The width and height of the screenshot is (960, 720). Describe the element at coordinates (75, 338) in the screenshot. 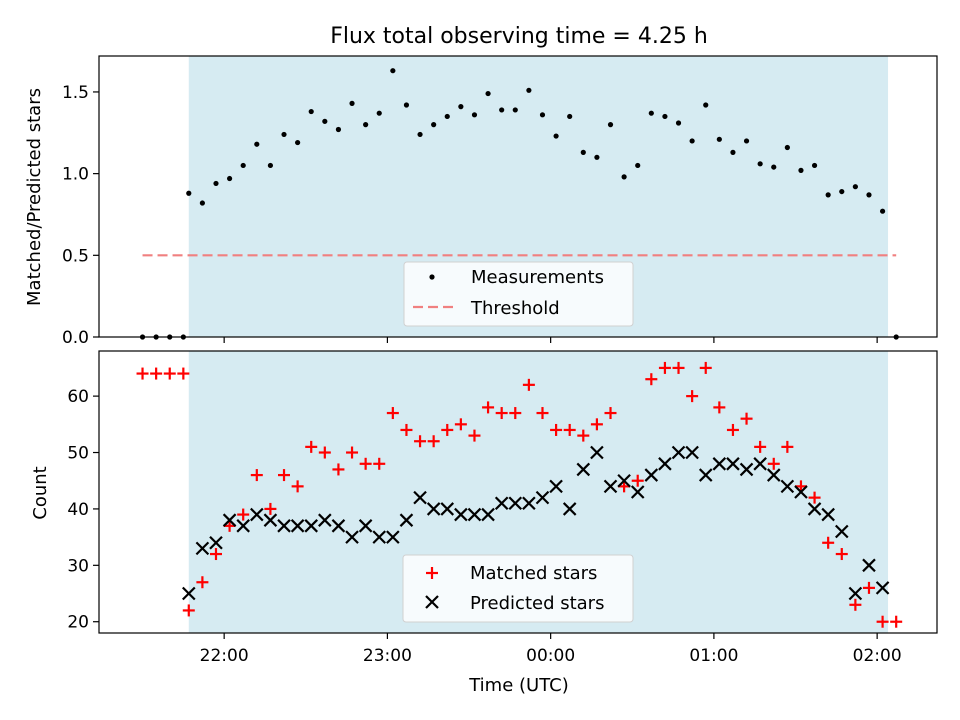

I see `top-y-tick-label-0: 0.0` at that location.